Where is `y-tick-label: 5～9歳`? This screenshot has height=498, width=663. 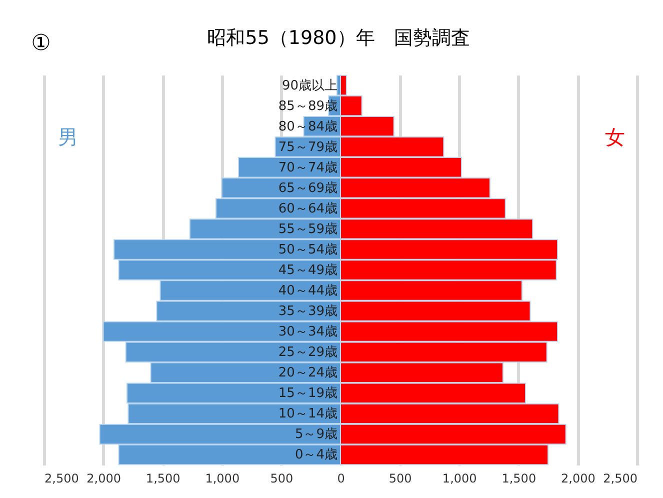
y-tick-label: 5～9歳 is located at coordinates (316, 434).